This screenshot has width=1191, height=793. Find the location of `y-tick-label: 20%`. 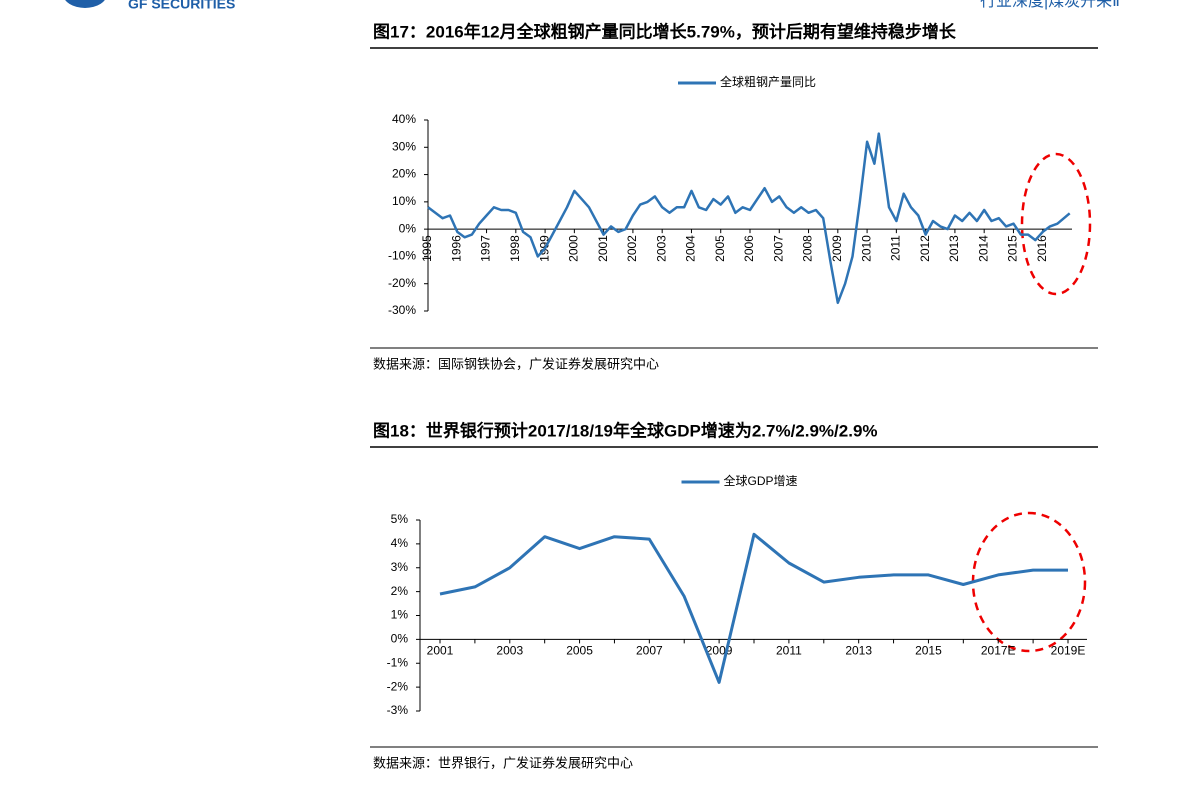

y-tick-label: 20% is located at coordinates (404, 174).